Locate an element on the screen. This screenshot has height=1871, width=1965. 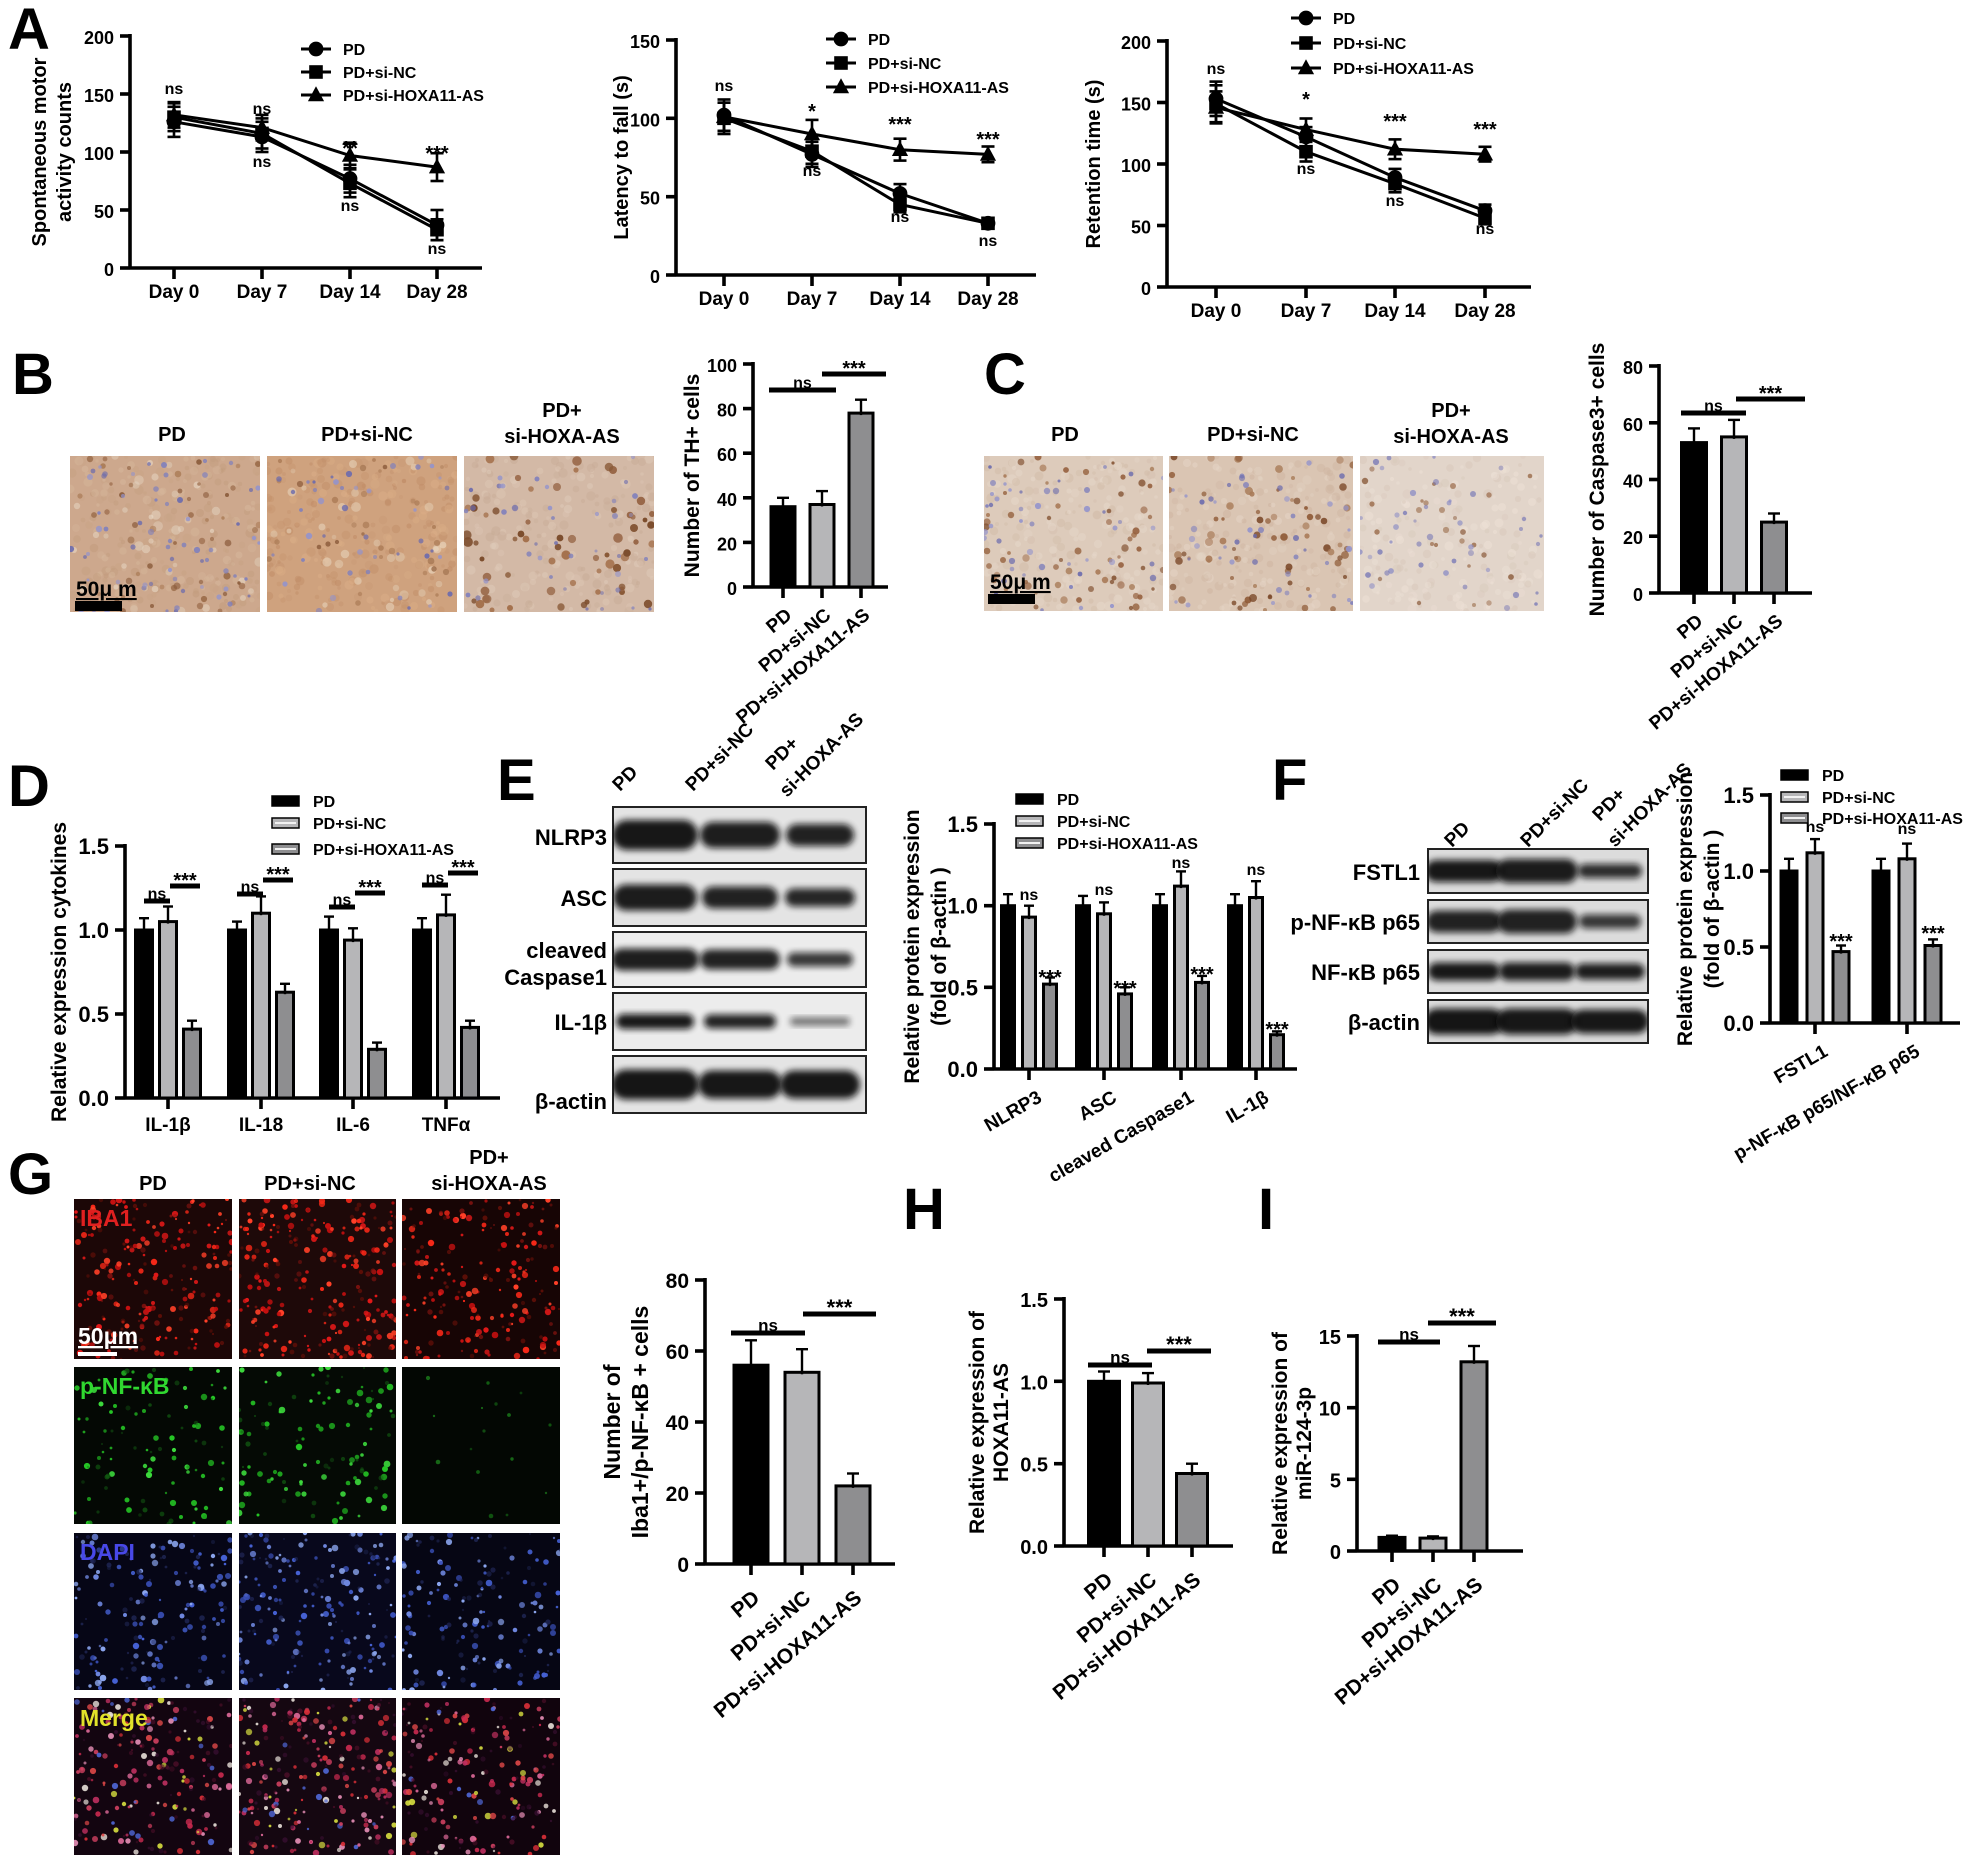
svg-text: DAPI is located at coordinates (107, 1552).